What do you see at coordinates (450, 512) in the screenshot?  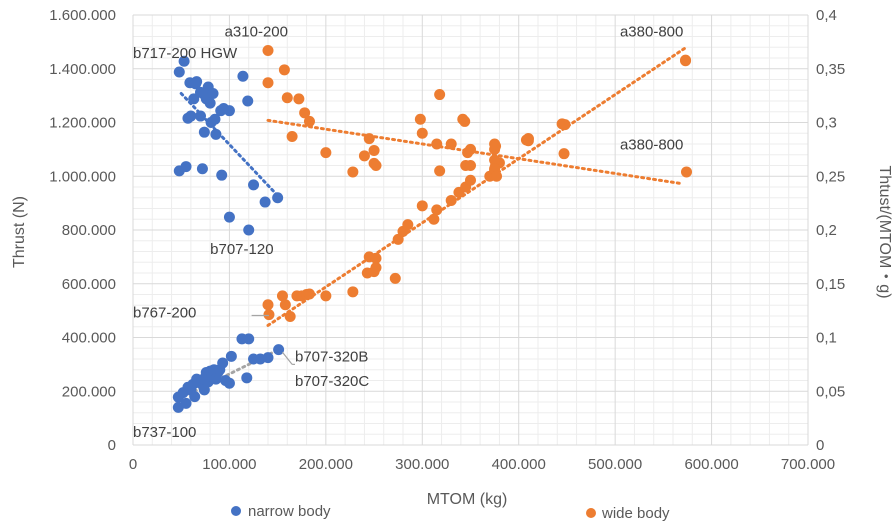 I see `legend: narrow body wide body` at bounding box center [450, 512].